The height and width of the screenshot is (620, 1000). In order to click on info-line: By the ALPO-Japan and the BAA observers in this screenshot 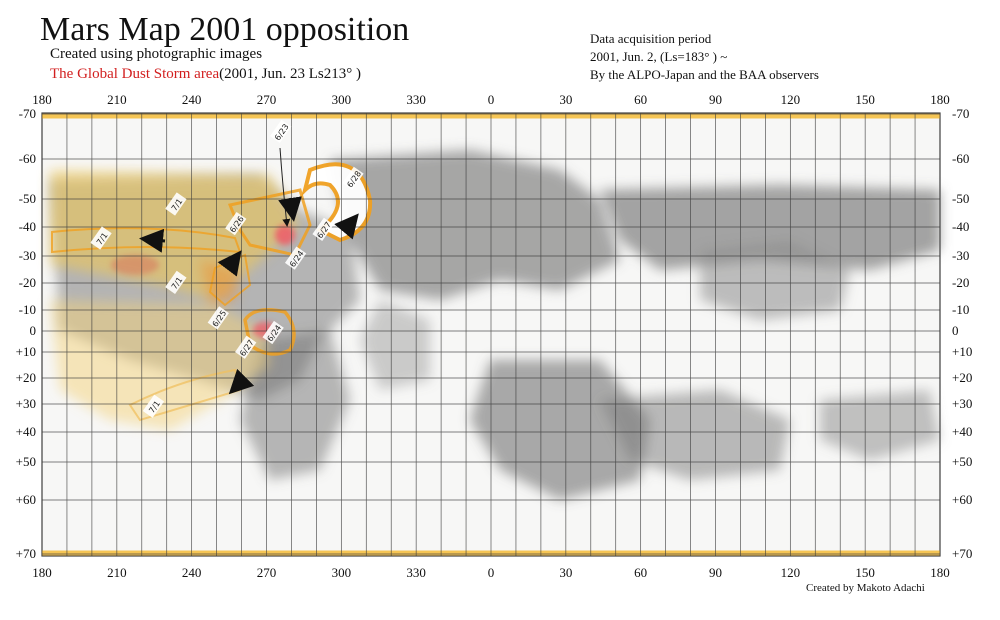, I will do `click(704, 74)`.